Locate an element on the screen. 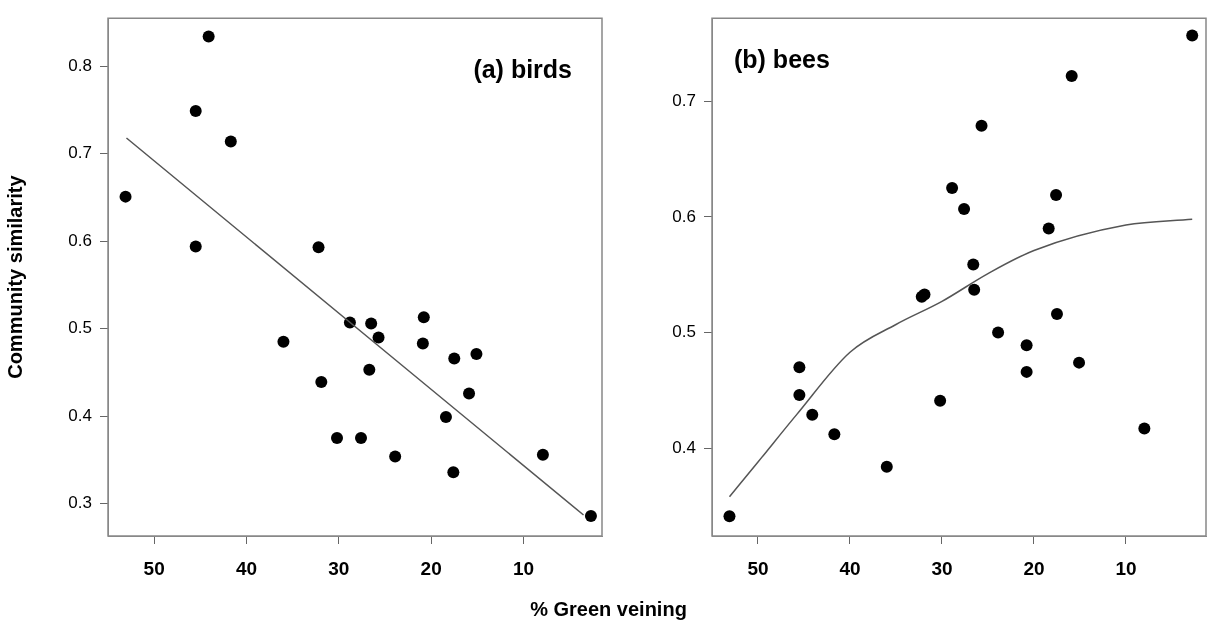 The height and width of the screenshot is (637, 1217). y-axis-title: Community similarity is located at coordinates (14, 276).